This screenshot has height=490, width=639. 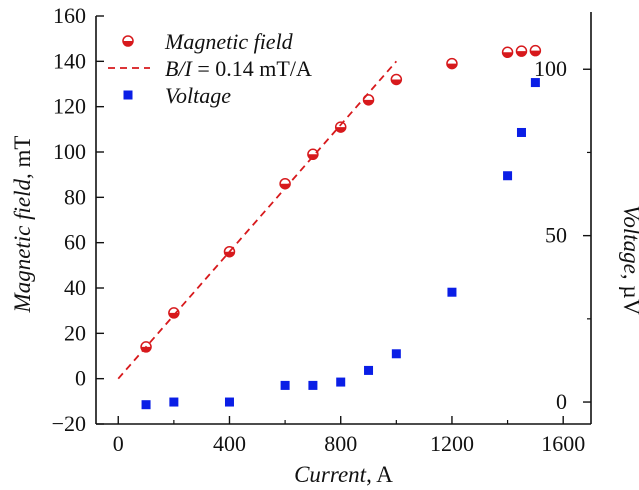 I want to click on x-tick-label: 1600, so click(x=563, y=443).